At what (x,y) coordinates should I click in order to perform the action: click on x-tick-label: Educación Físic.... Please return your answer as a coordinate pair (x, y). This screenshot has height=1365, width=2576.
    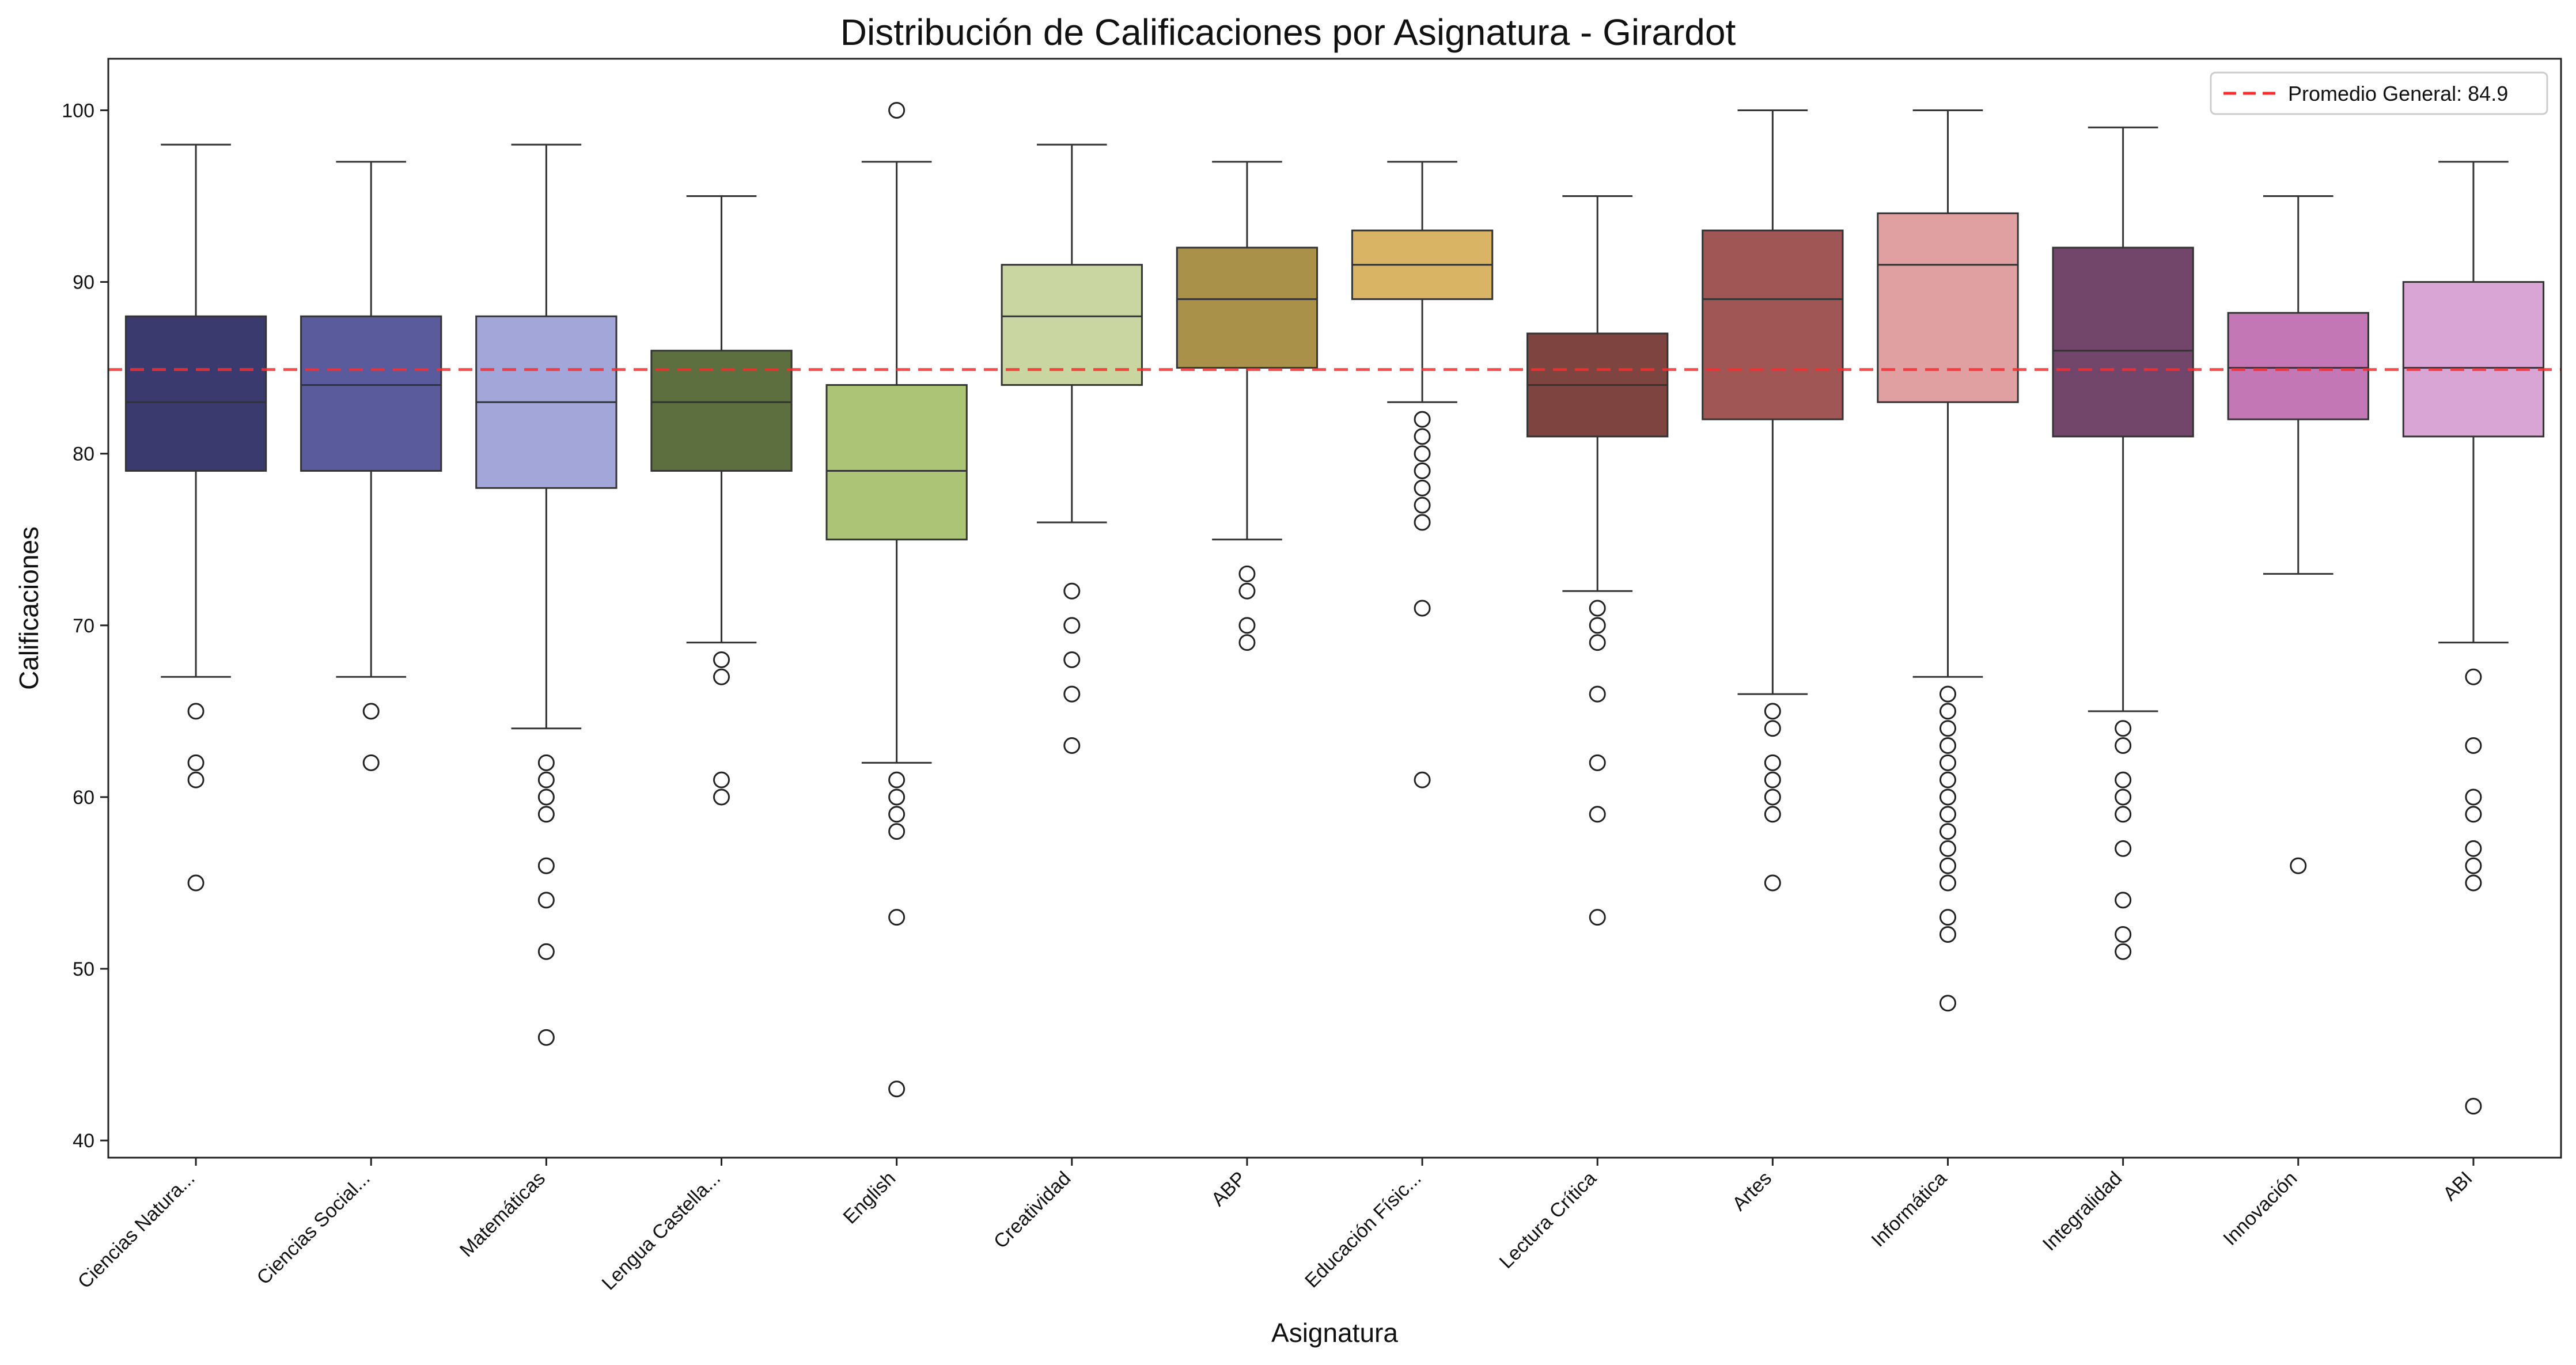
    Looking at the image, I should click on (1363, 1229).